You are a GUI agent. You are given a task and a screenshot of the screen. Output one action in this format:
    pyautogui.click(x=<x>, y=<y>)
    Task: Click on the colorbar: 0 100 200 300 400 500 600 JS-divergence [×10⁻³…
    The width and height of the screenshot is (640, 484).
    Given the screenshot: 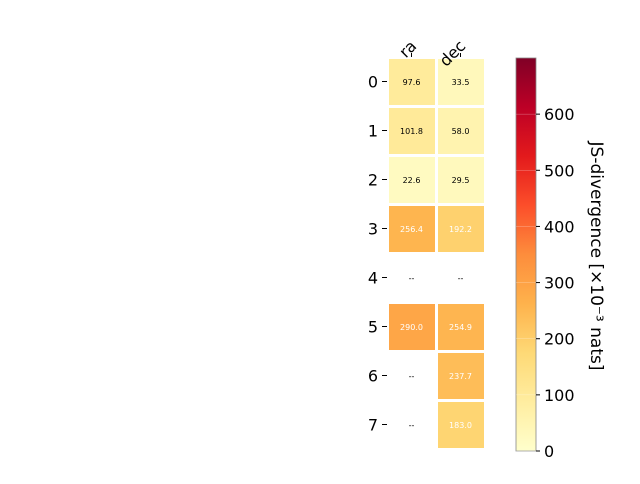 What is the action you would take?
    pyautogui.click(x=560, y=259)
    